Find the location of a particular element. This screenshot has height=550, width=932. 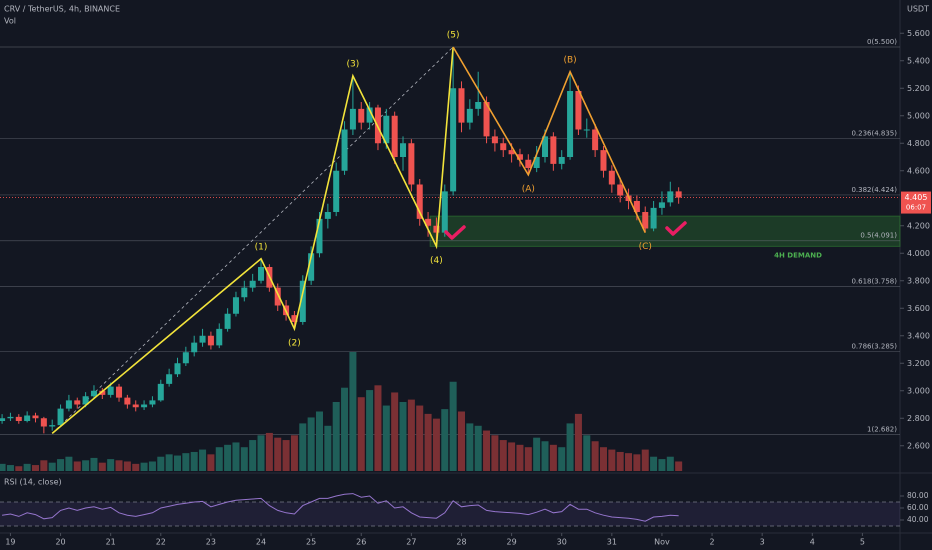

x-tick-label: 3 is located at coordinates (762, 542).